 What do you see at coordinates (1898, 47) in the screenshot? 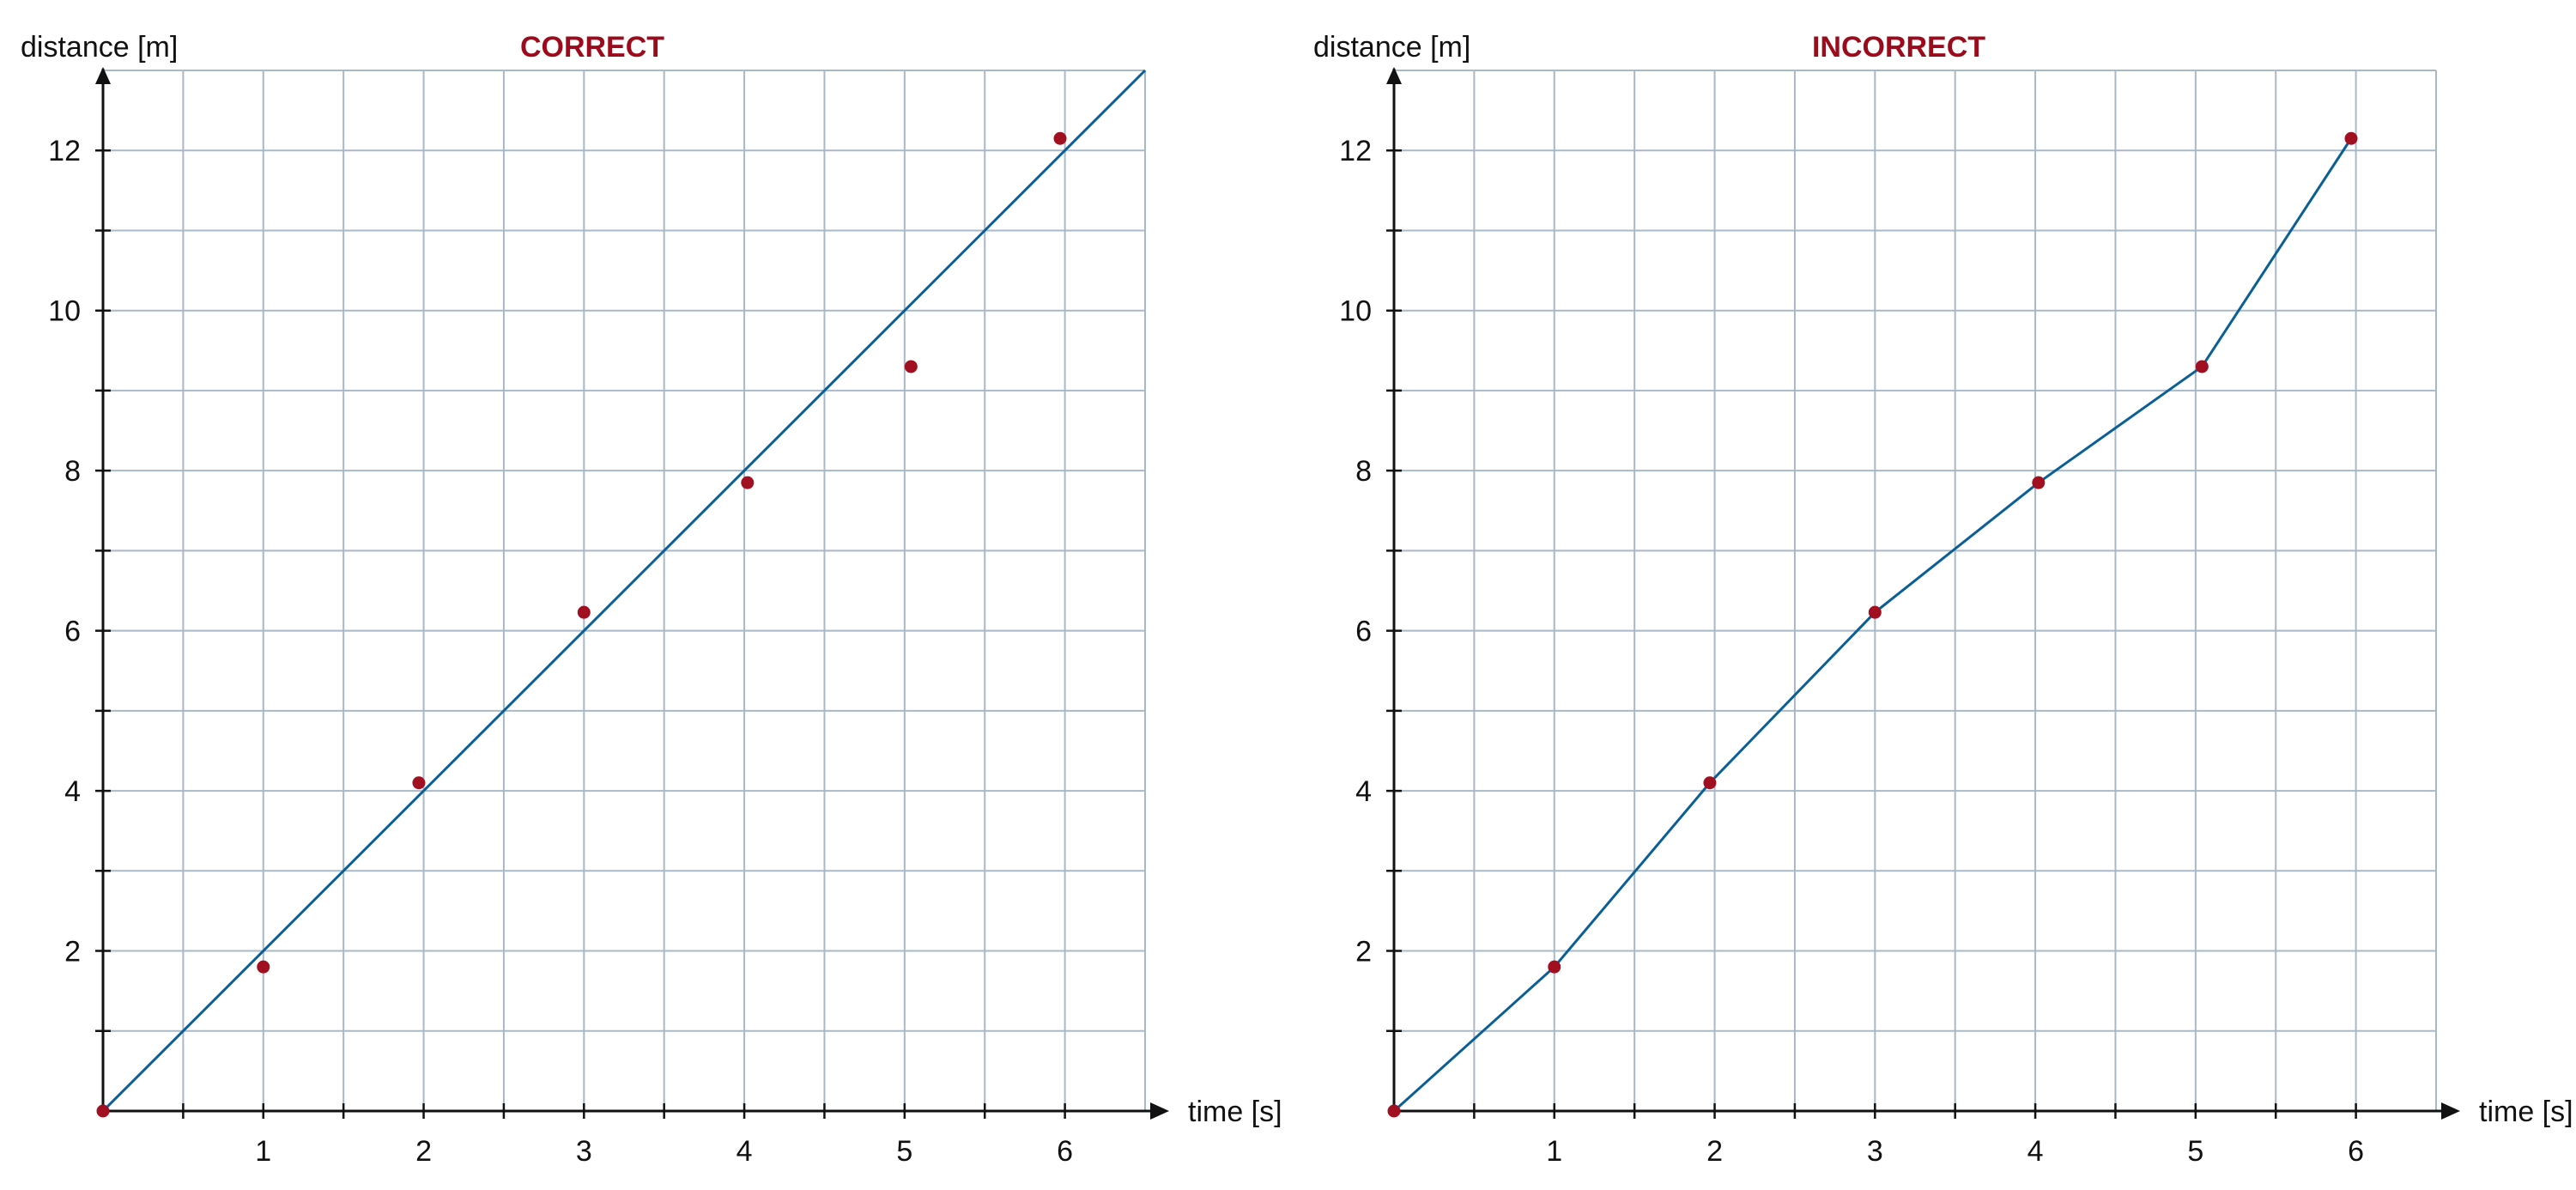
I see `chart-title: INCORRECT` at bounding box center [1898, 47].